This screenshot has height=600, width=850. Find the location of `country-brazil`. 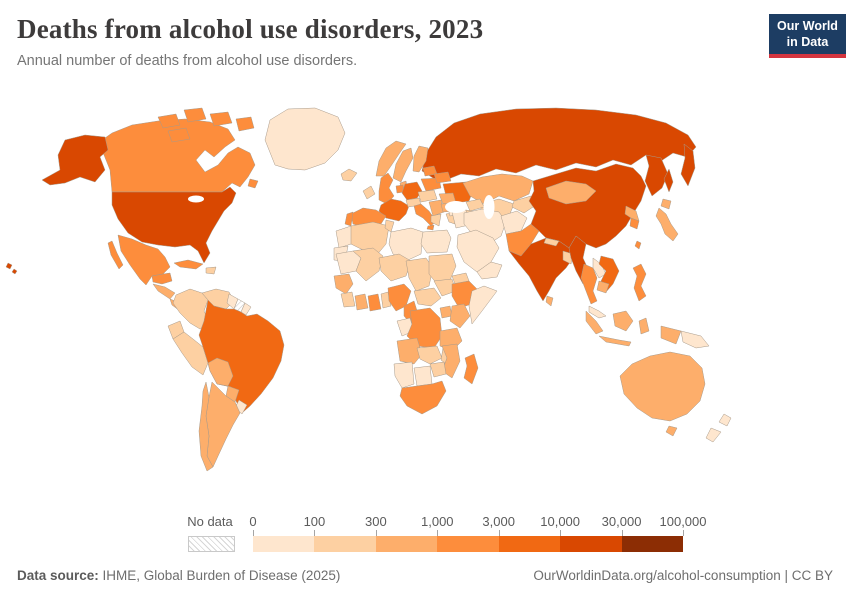

country-brazil is located at coordinates (241, 356).